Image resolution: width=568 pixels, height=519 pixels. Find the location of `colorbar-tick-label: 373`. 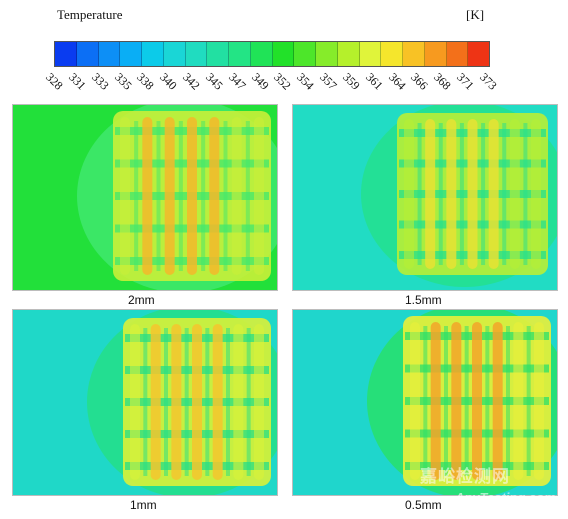

colorbar-tick-label: 373 is located at coordinates (488, 81).